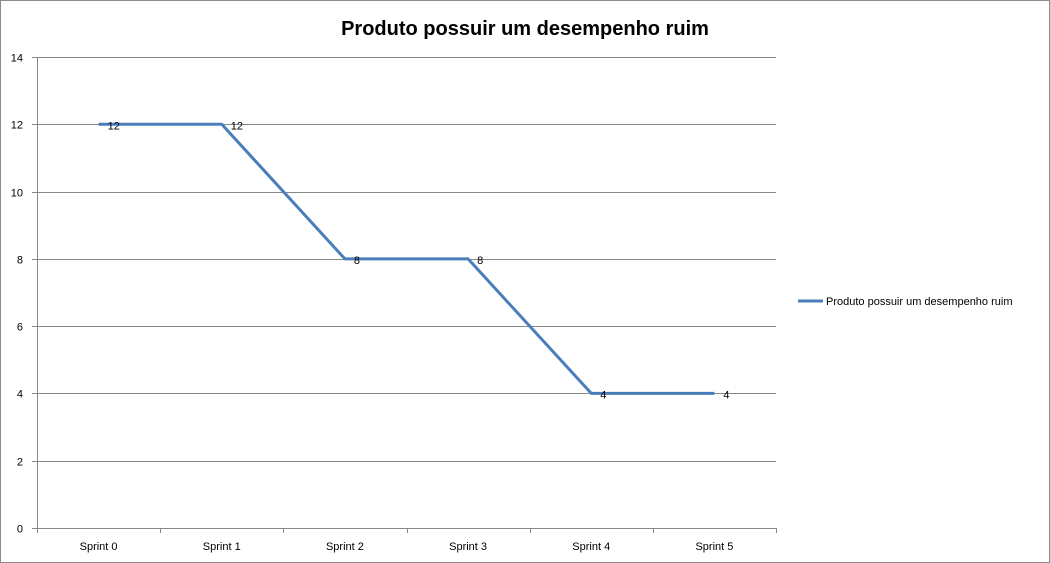  What do you see at coordinates (345, 547) in the screenshot?
I see `x-tick-label: Sprint 2` at bounding box center [345, 547].